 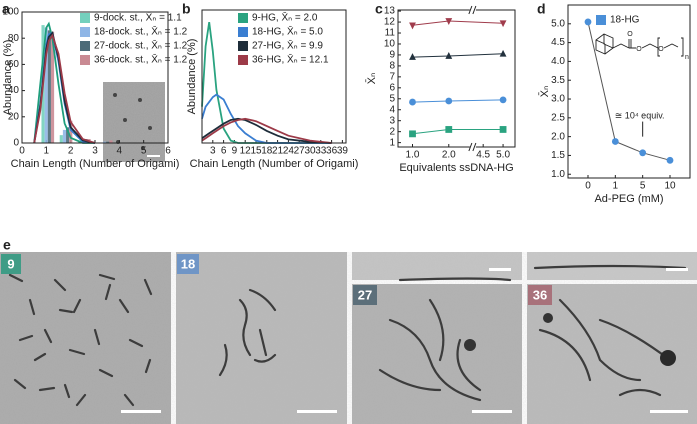 What do you see at coordinates (558, 23) in the screenshot?
I see `y-tick-label: 5.0` at bounding box center [558, 23].